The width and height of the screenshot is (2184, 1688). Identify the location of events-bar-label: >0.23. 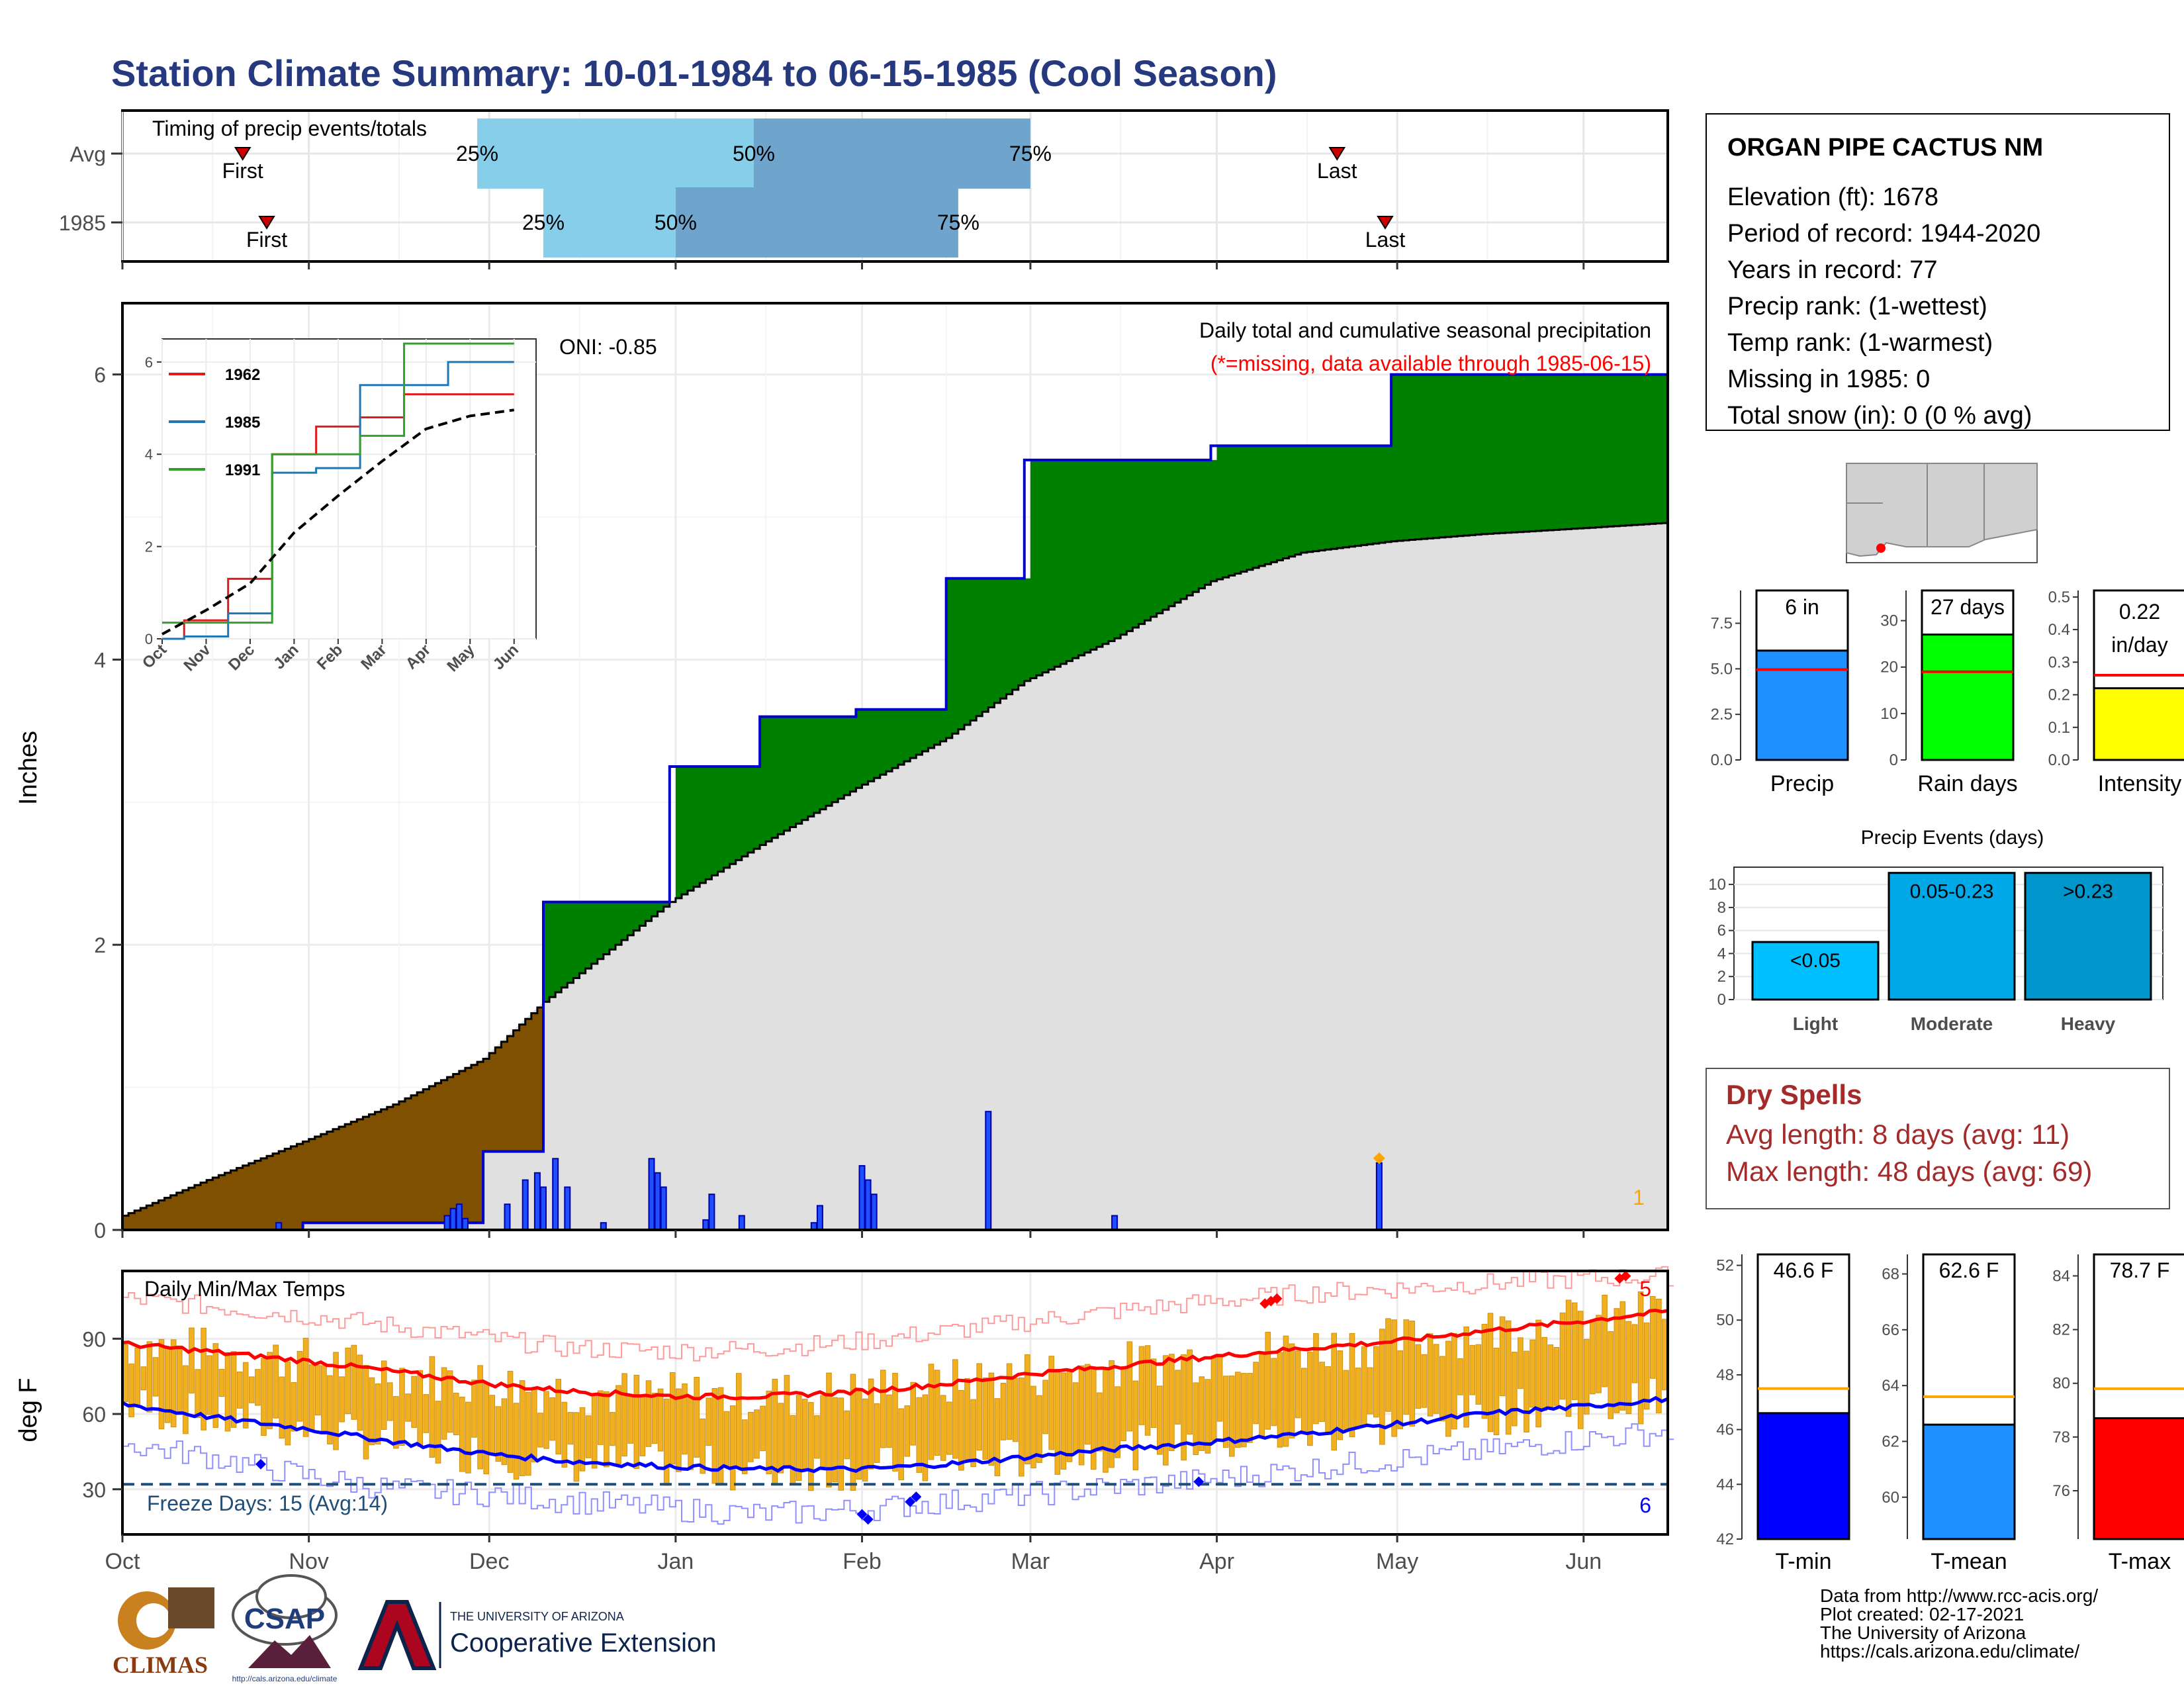
(2088, 892).